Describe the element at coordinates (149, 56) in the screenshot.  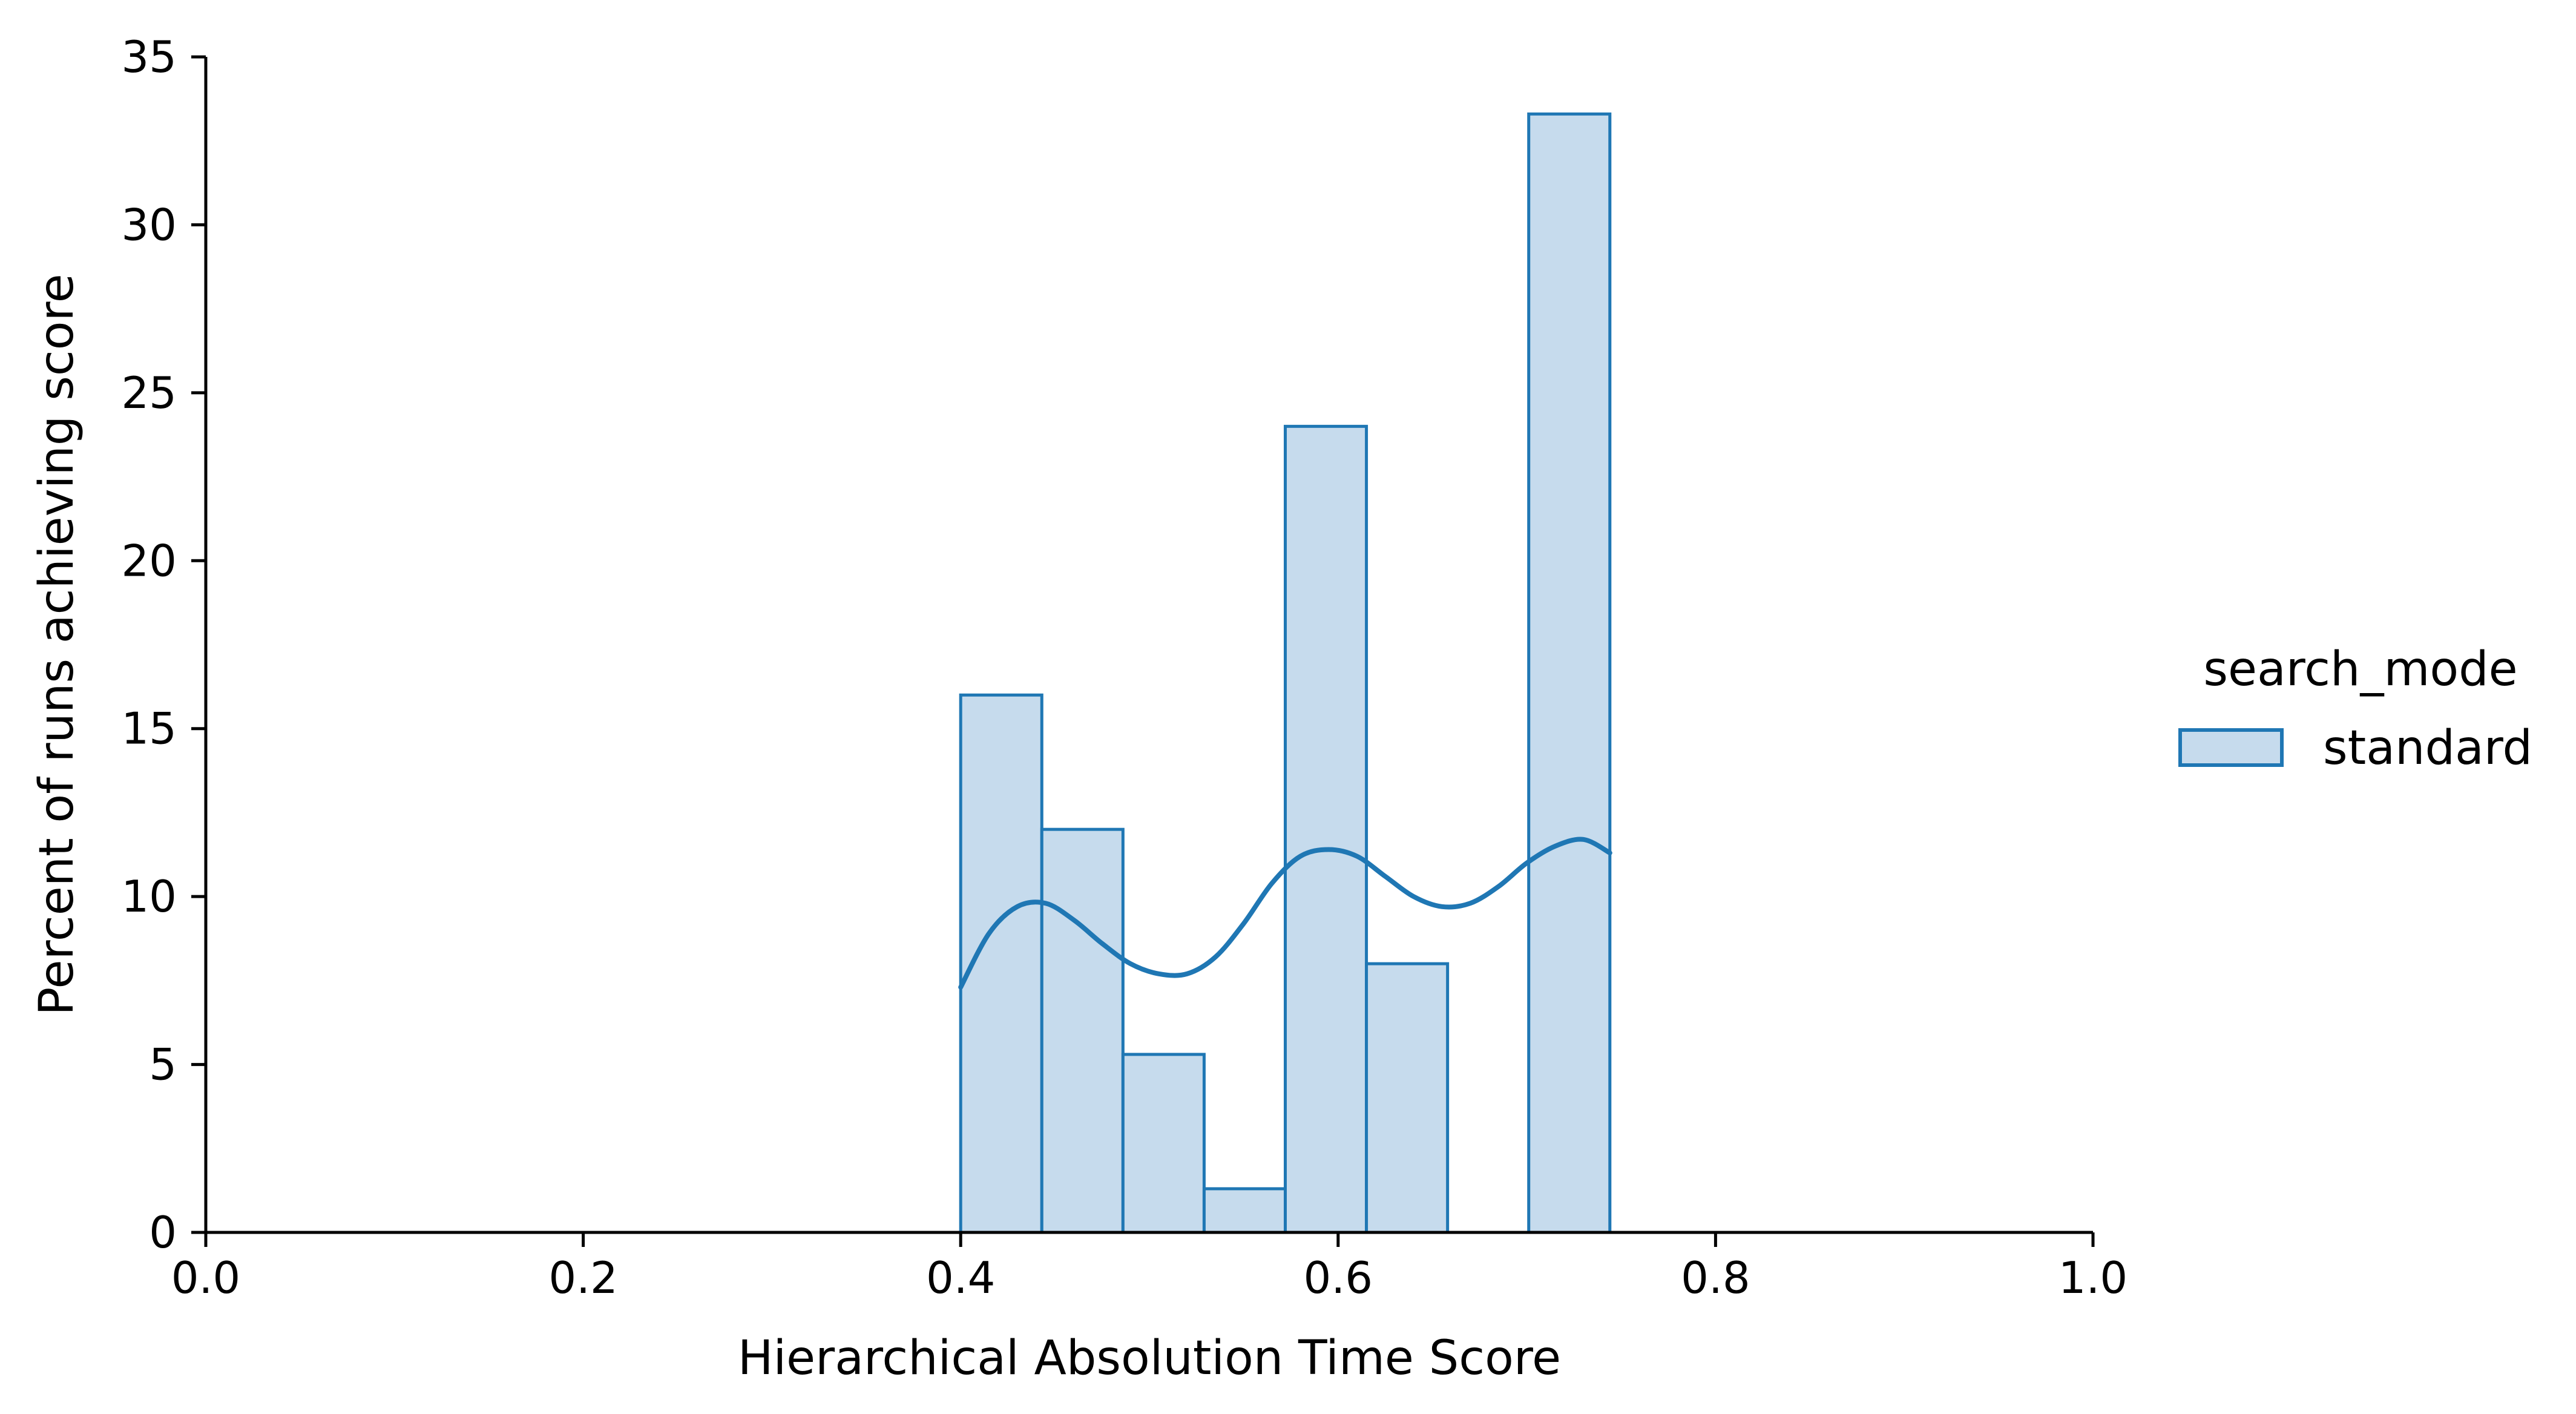
I see `y-tick-label: 35` at that location.